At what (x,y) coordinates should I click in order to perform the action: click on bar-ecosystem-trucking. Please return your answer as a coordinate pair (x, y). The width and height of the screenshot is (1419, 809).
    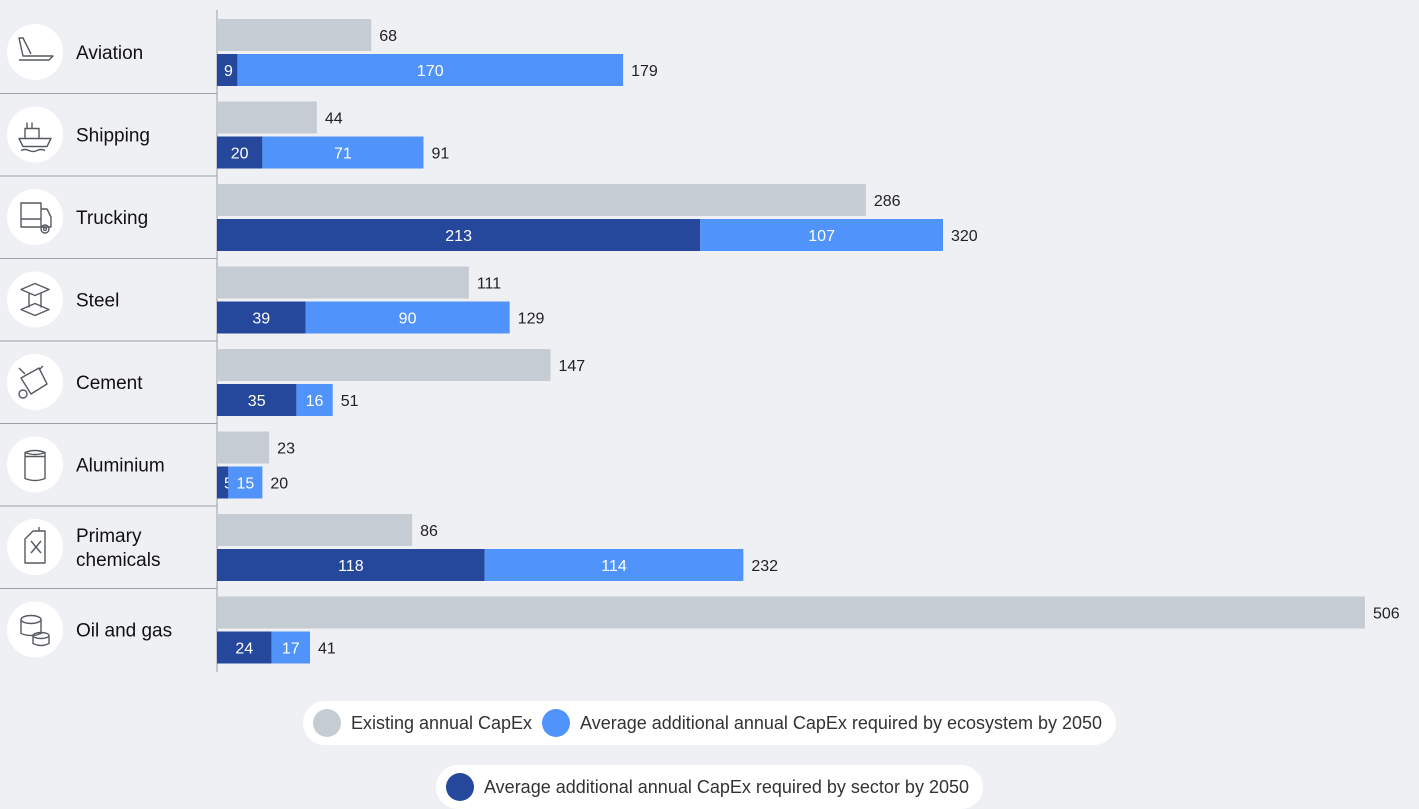
    Looking at the image, I should click on (822, 235).